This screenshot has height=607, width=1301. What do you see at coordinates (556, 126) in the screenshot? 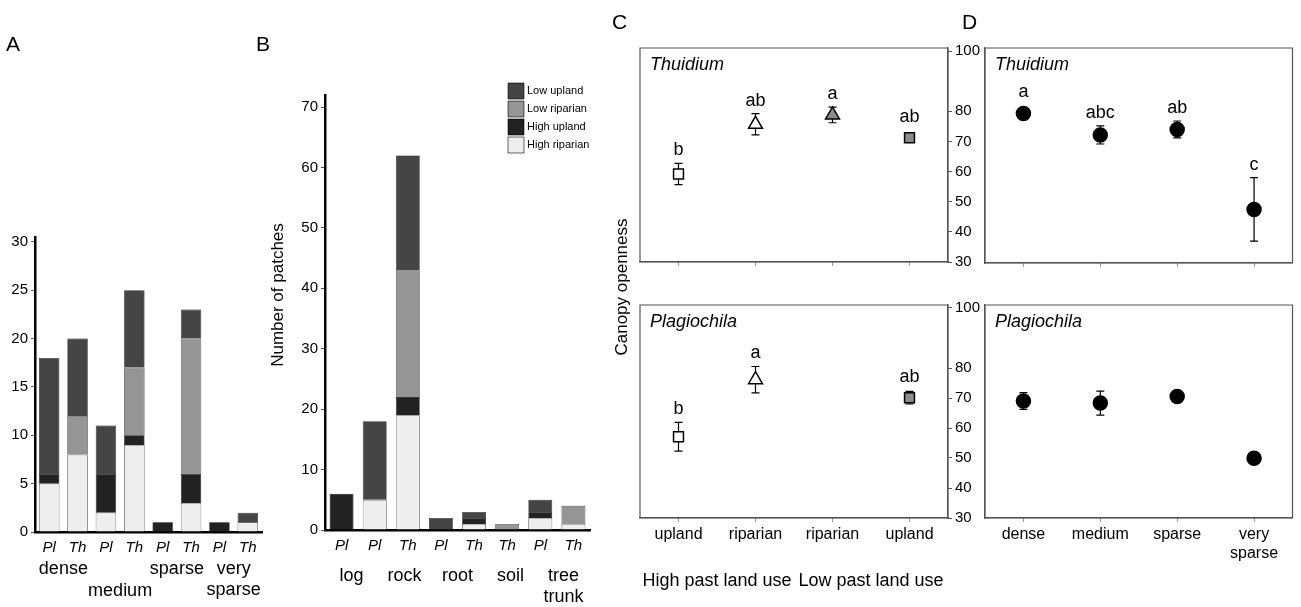
I see `legend-label: High upland` at bounding box center [556, 126].